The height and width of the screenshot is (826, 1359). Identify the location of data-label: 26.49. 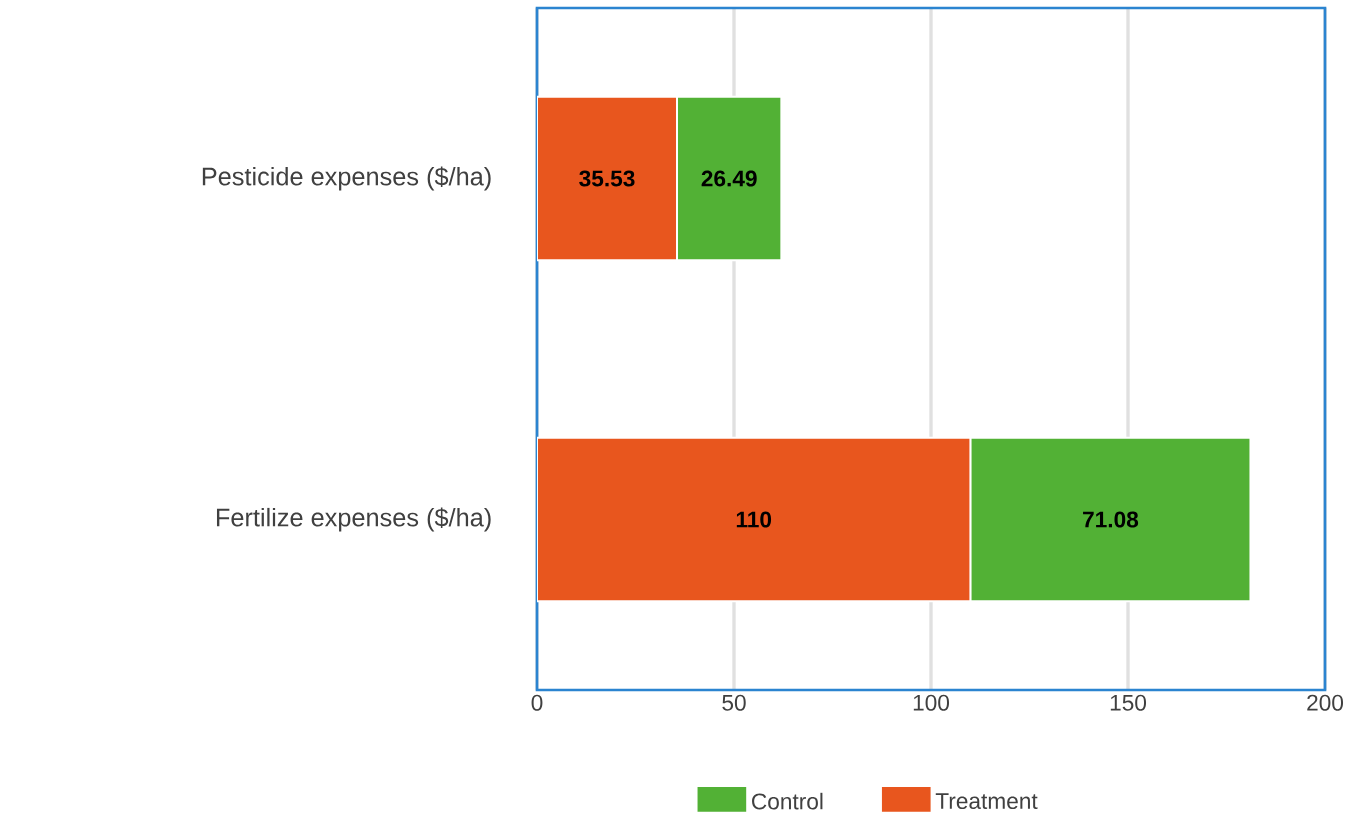
(729, 178).